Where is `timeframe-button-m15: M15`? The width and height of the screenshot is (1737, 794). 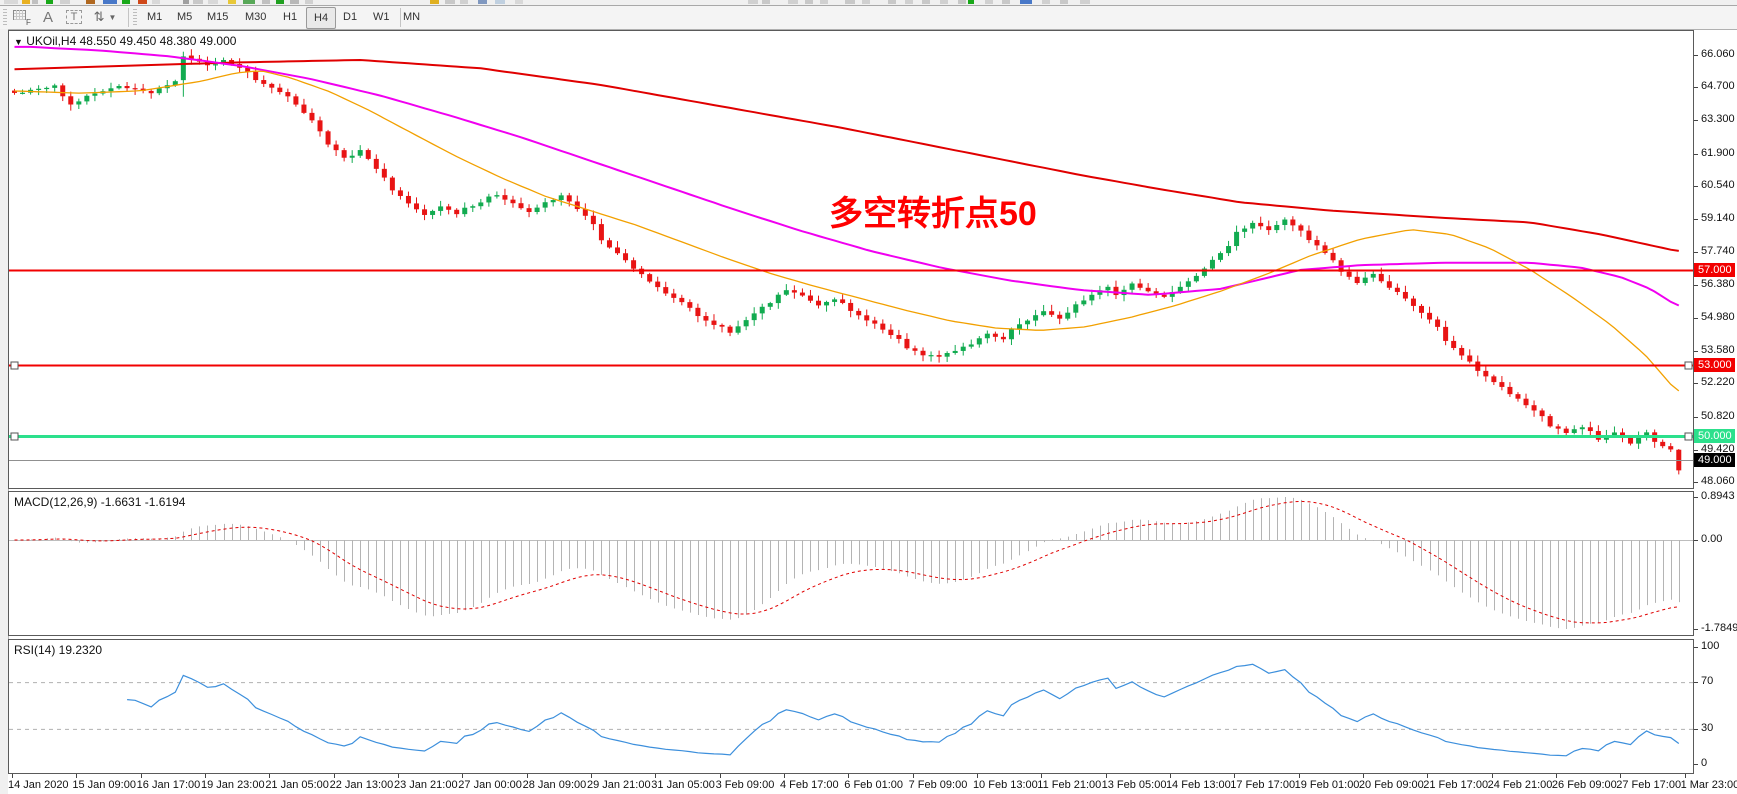
timeframe-button-m15: M15 is located at coordinates (218, 17).